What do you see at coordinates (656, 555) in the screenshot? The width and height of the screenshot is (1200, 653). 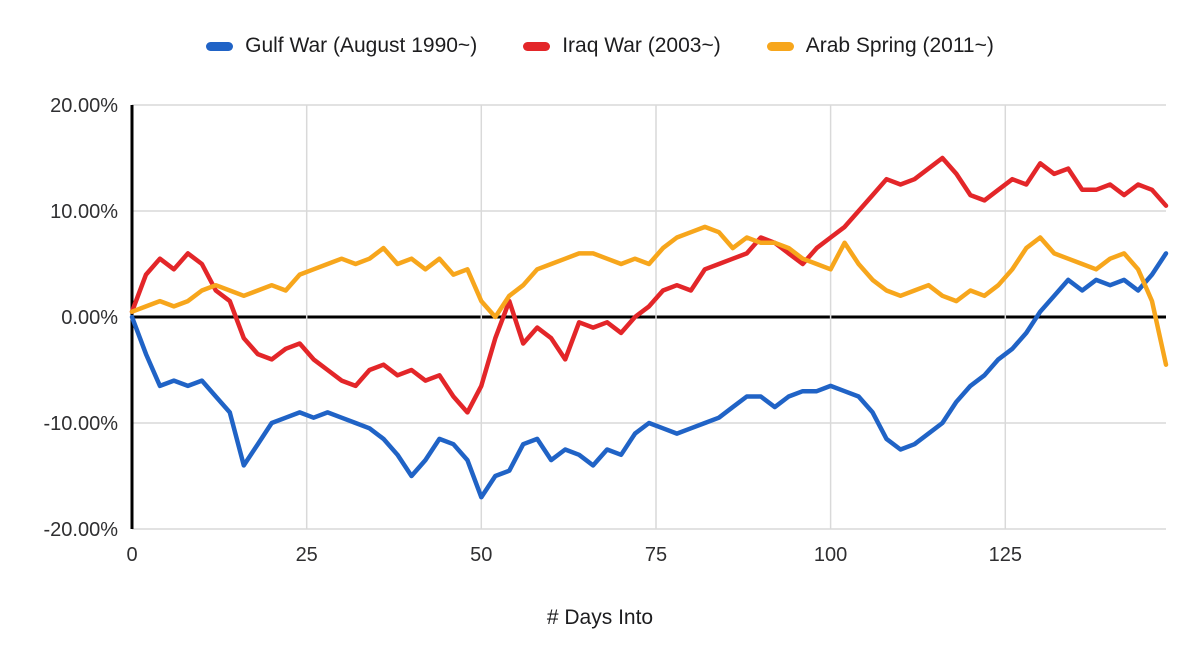 I see `svg-text: 75` at bounding box center [656, 555].